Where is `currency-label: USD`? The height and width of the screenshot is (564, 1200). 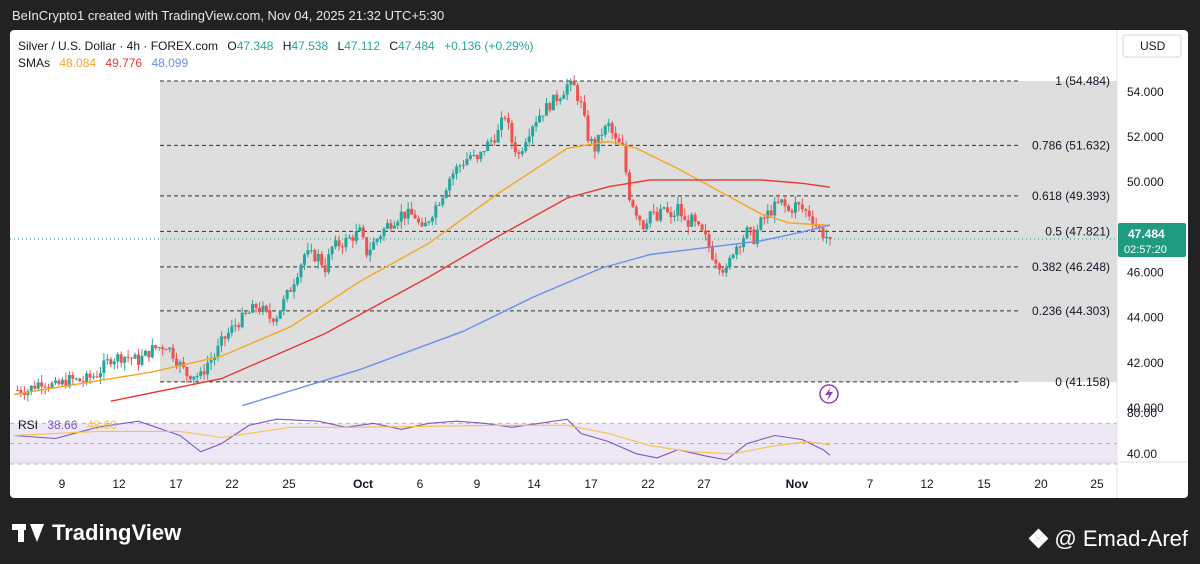 currency-label: USD is located at coordinates (1153, 46).